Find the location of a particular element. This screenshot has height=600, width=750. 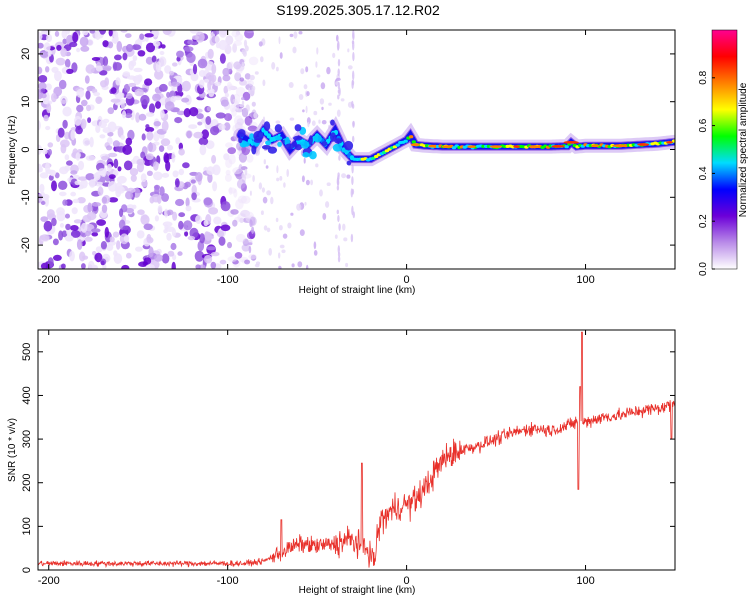

snr-ytick-label: 100 is located at coordinates (27, 526).